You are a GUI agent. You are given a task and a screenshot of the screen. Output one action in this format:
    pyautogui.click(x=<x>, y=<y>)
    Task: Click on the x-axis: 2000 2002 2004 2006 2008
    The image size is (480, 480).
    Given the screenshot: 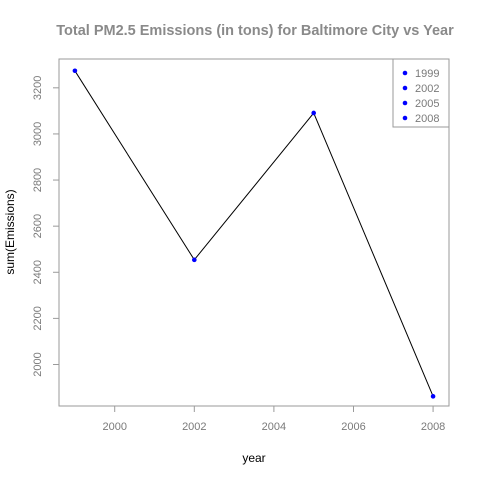 What is the action you would take?
    pyautogui.click(x=273, y=419)
    